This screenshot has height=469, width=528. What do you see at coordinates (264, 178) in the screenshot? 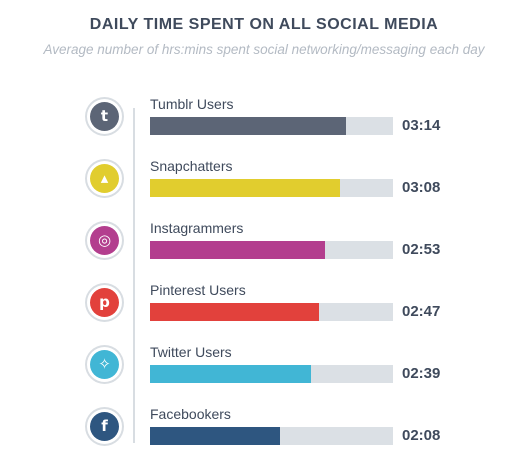
I see `bar-row: ▴ Snapchatters 03:08` at bounding box center [264, 178].